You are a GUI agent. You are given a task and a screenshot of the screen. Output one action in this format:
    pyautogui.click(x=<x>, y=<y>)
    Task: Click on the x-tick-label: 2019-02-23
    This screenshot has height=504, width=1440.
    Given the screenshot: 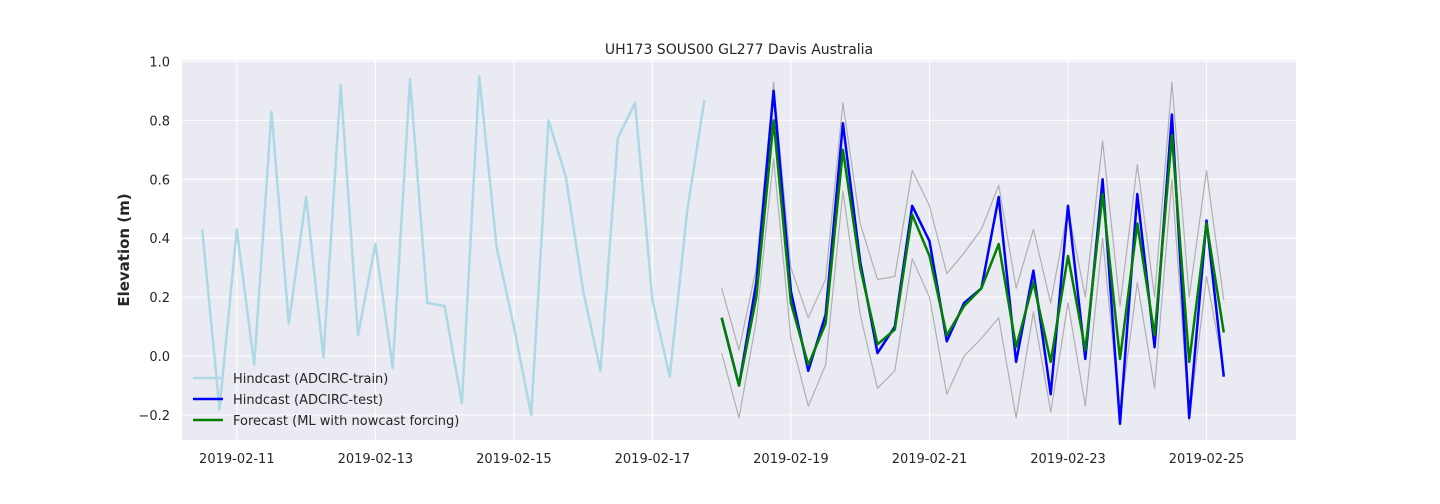 What is the action you would take?
    pyautogui.click(x=1068, y=459)
    